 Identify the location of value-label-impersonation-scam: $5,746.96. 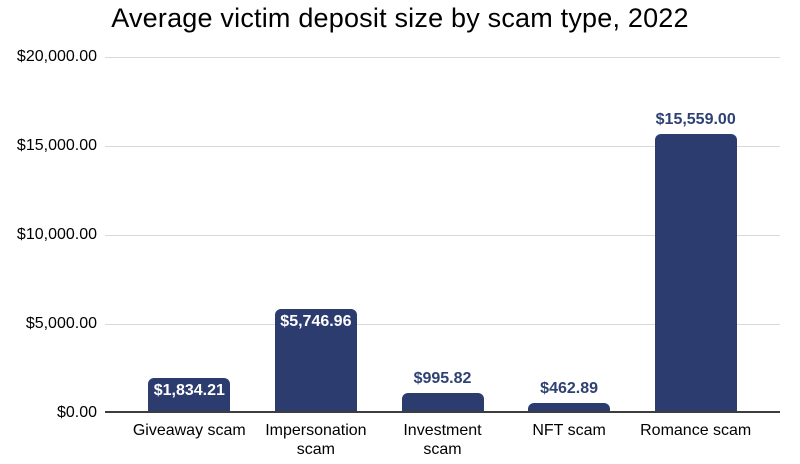
(316, 321).